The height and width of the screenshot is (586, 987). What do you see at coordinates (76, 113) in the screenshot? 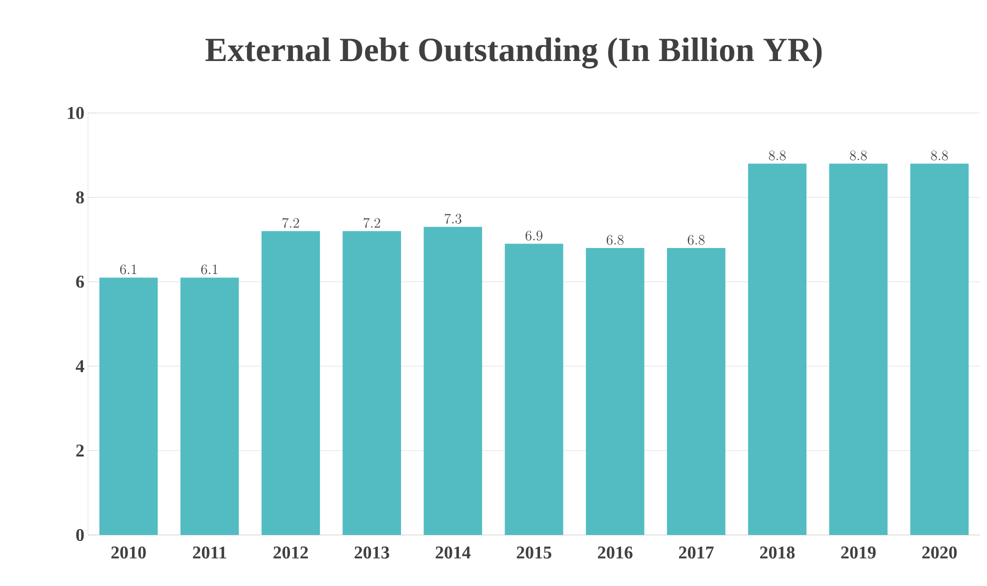
I see `y-tick-label: 10` at bounding box center [76, 113].